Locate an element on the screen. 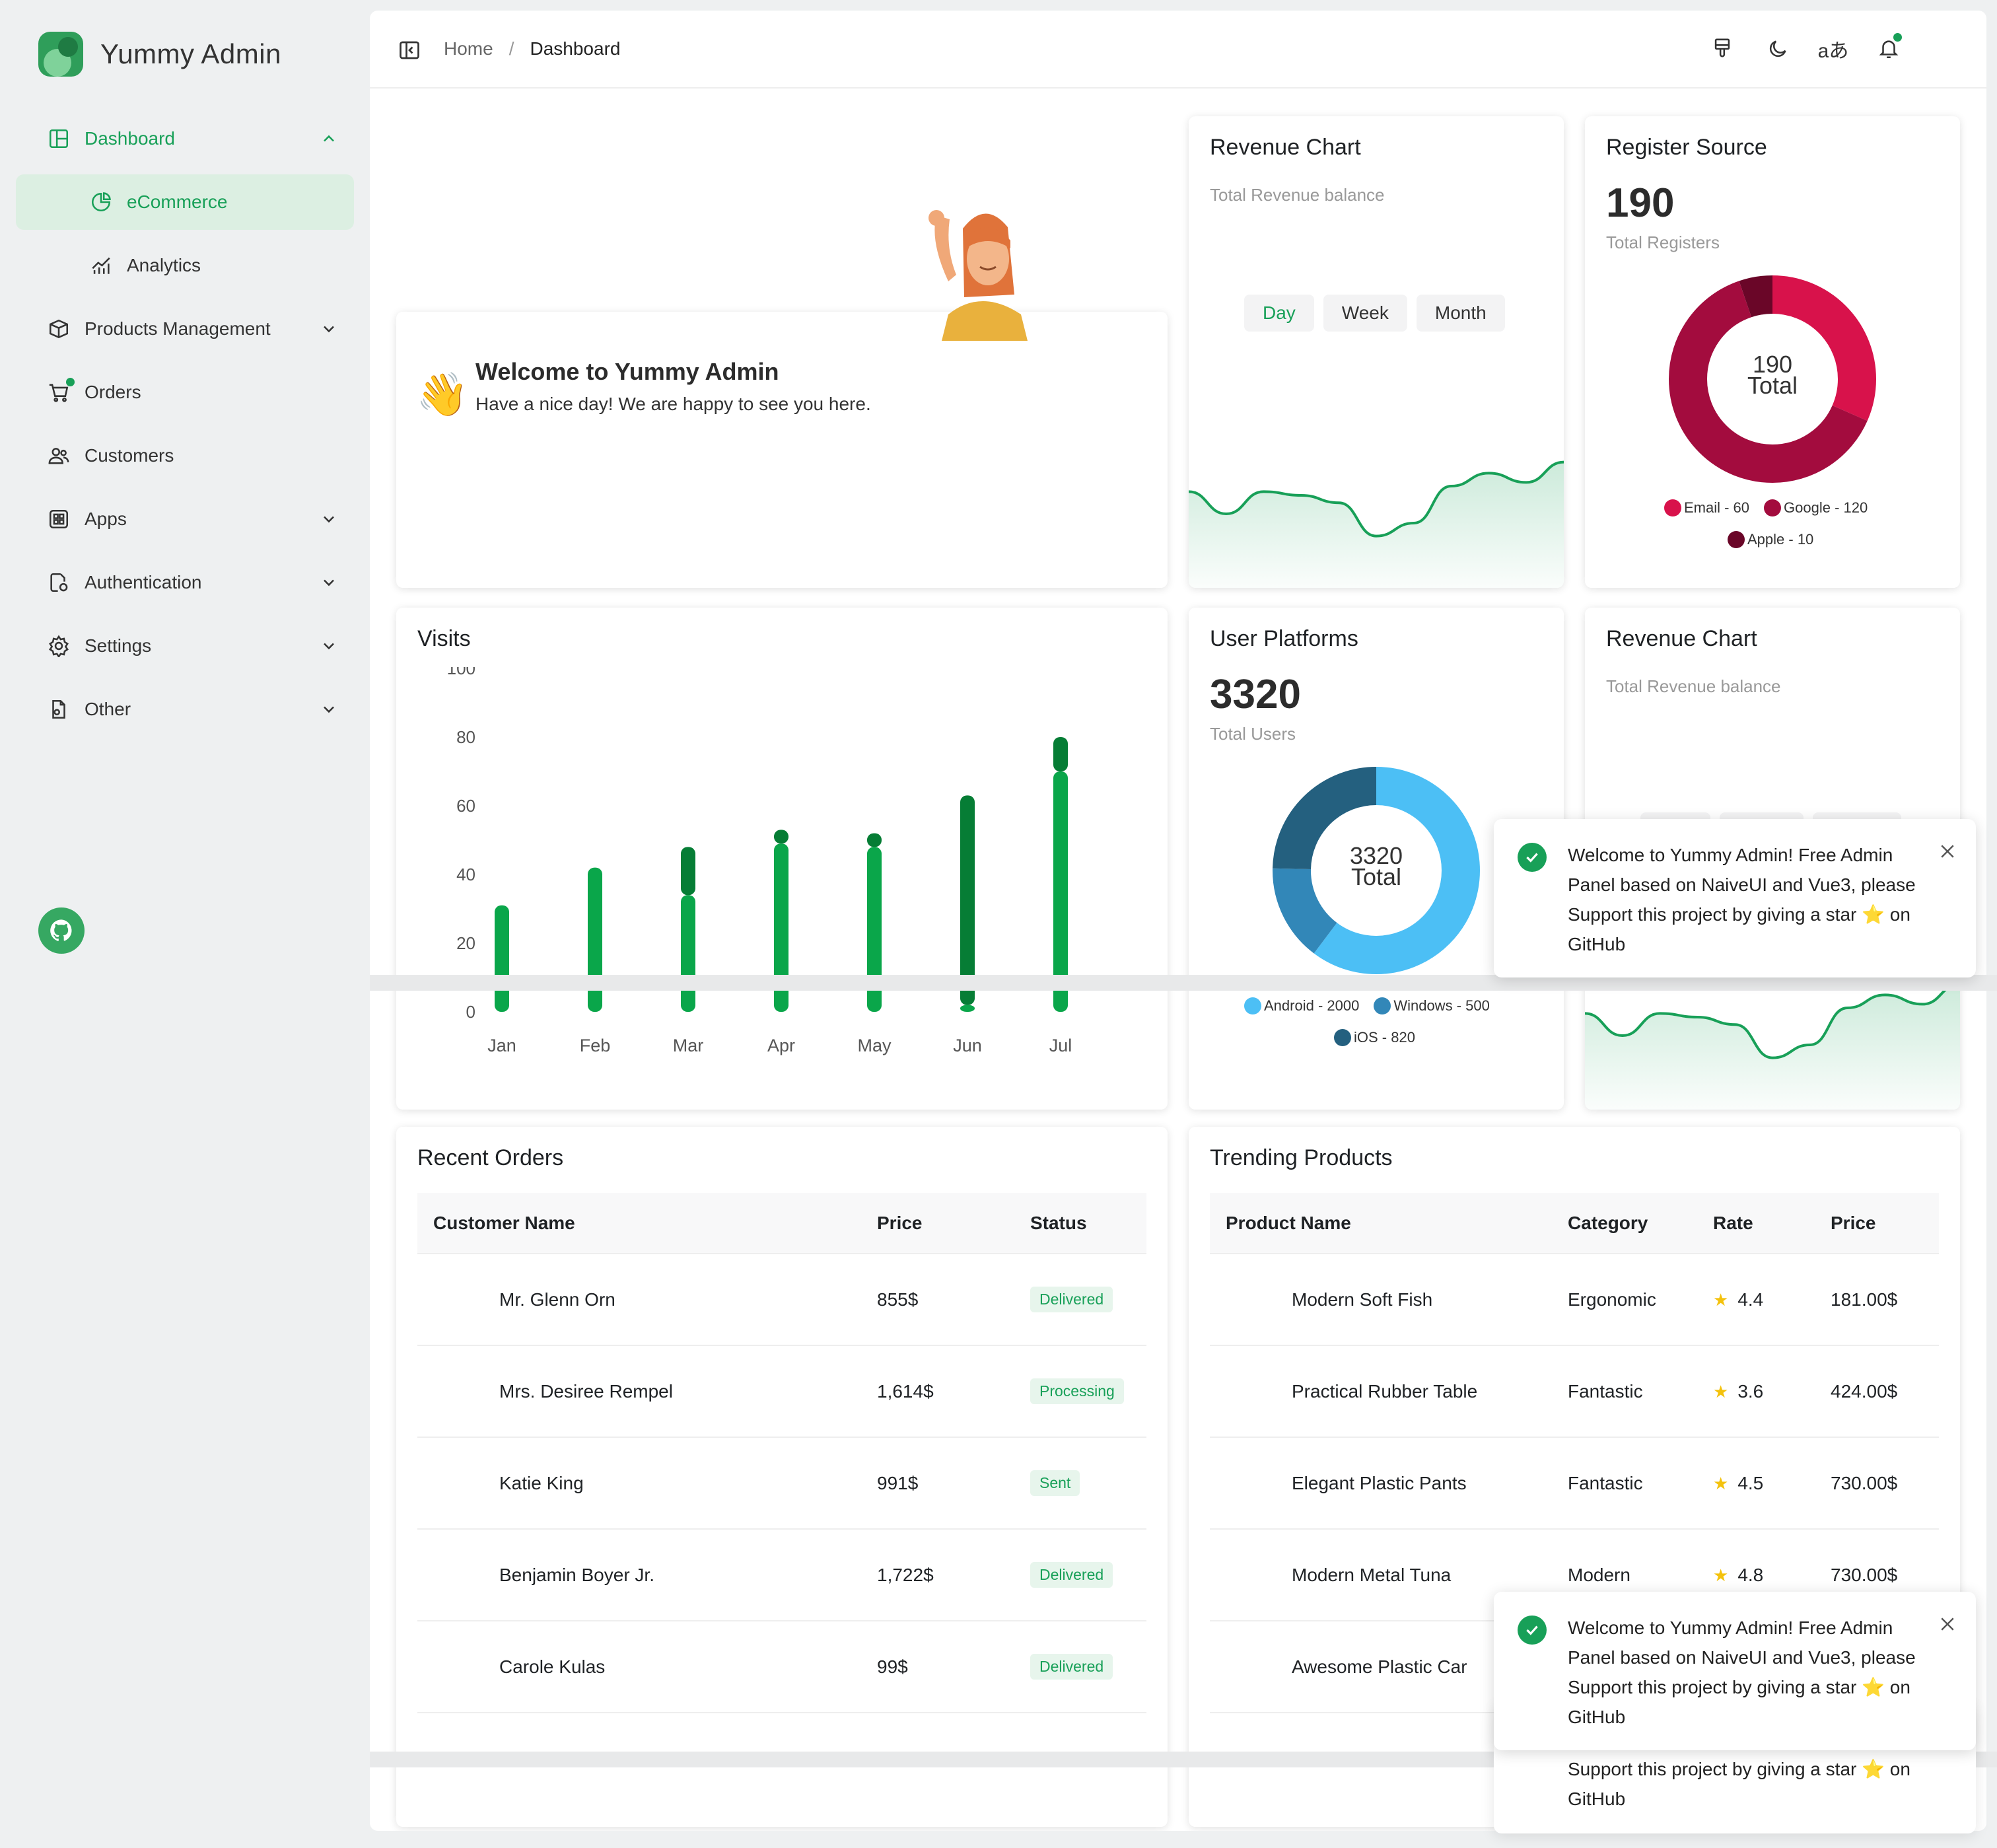  period-week-button: Week is located at coordinates (1365, 313).